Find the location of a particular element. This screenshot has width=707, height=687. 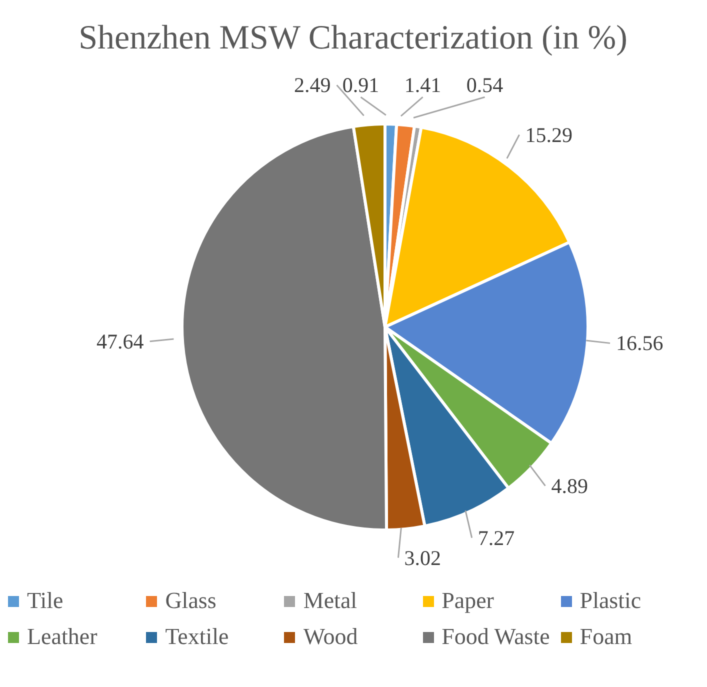

chart-title: Shenzhen MSW Characterization (in %) is located at coordinates (353, 38).